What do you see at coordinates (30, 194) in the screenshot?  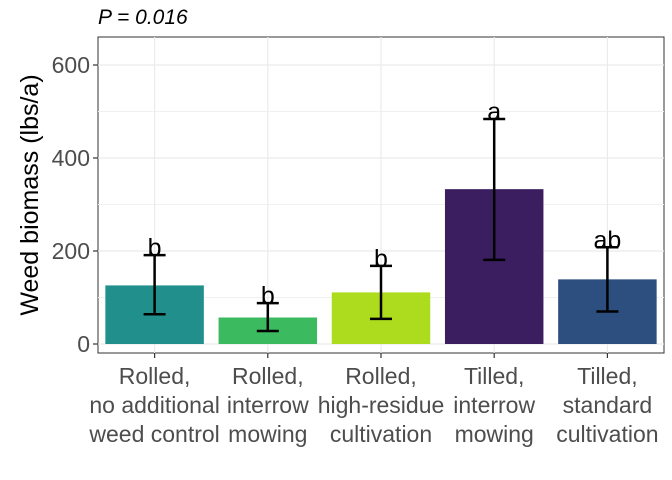 I see `y-axis-label: Weed biomass (lbs/a)` at bounding box center [30, 194].